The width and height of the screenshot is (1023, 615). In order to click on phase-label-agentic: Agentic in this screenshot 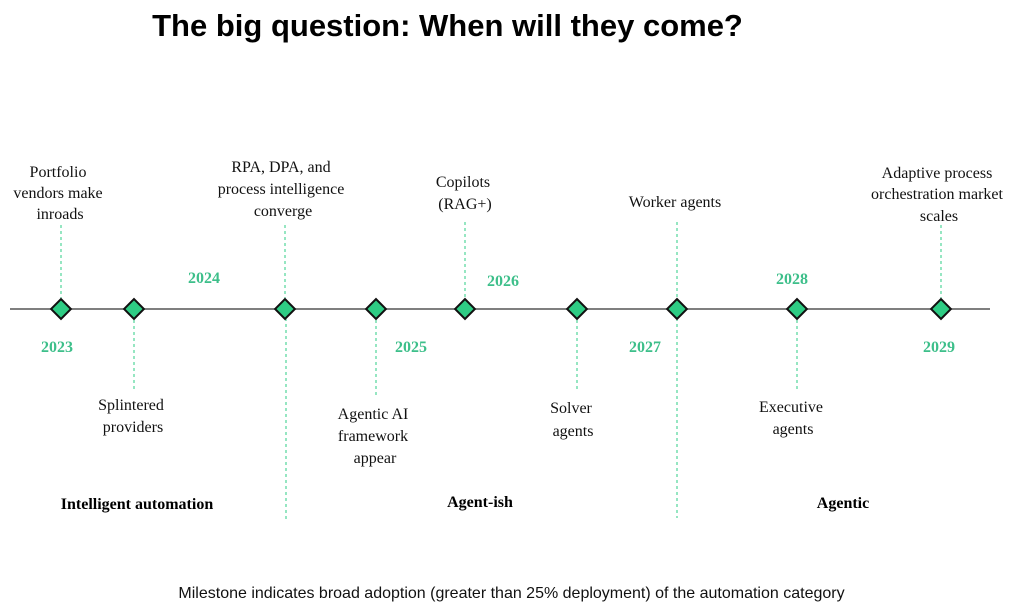, I will do `click(843, 503)`.